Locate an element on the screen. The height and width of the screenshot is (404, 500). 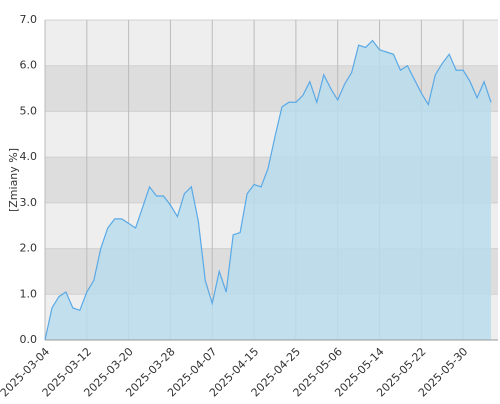
y-tick-label: 0.0 is located at coordinates (29, 339).